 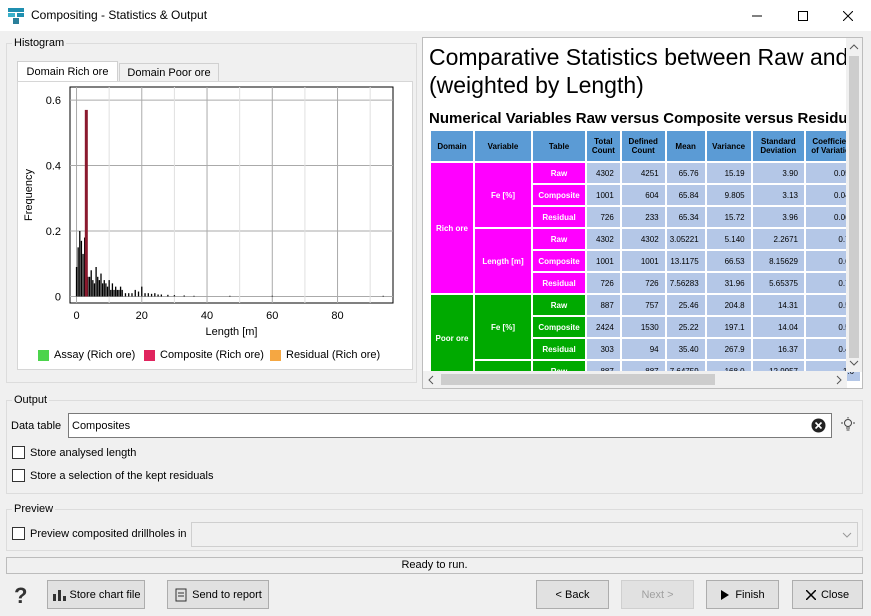 I want to click on tab-domain-rich-ore: Domain Rich ore, so click(x=67, y=71).